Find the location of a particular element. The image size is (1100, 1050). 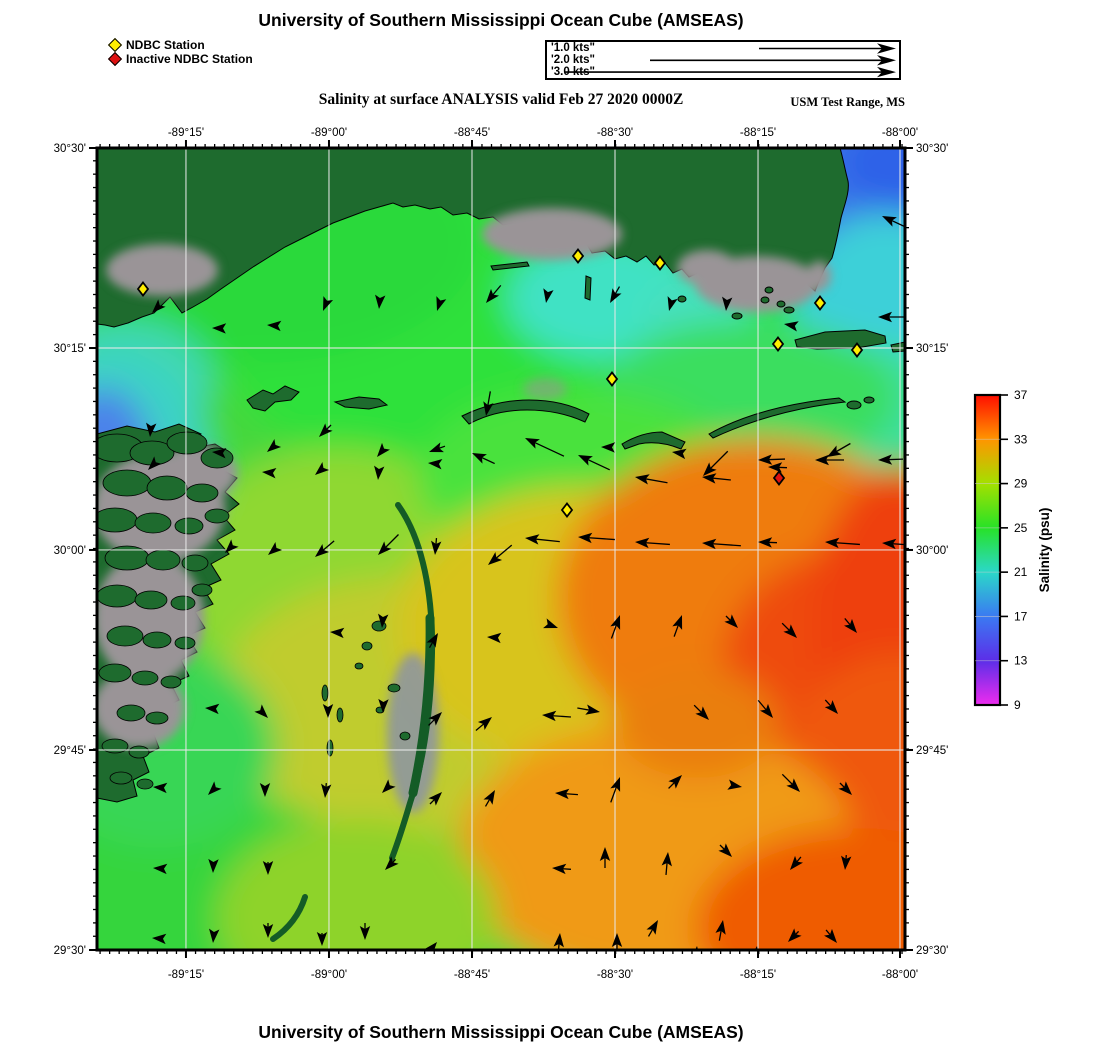

legend-label-inactive: Inactive NDBC Station is located at coordinates (189, 59).